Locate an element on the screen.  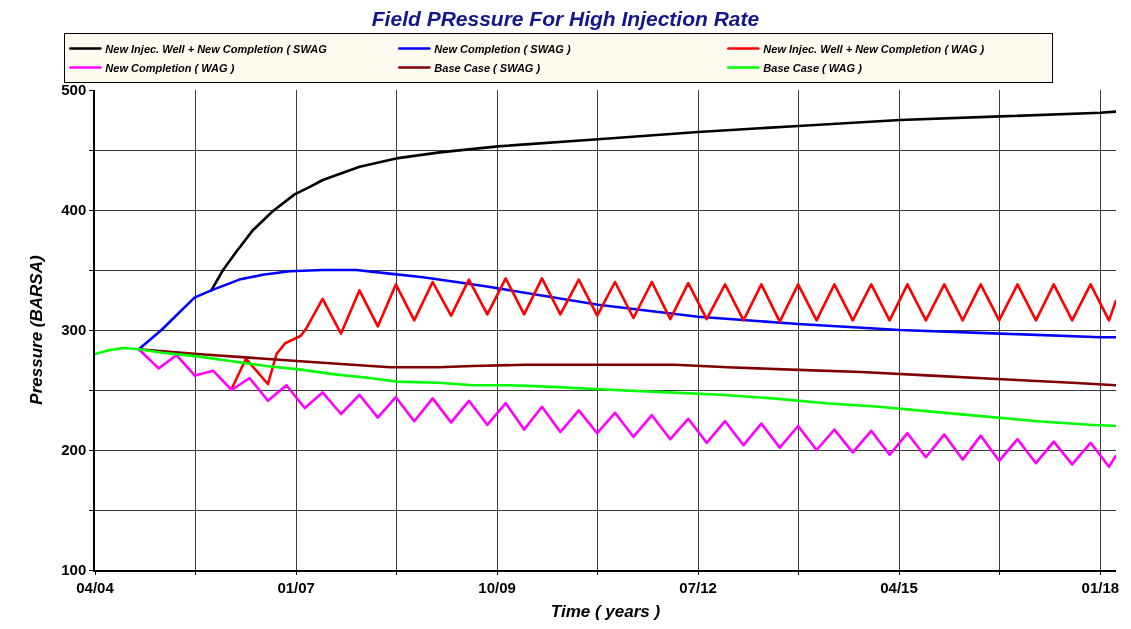
x-tick-label: 01/18 is located at coordinates (1100, 587).